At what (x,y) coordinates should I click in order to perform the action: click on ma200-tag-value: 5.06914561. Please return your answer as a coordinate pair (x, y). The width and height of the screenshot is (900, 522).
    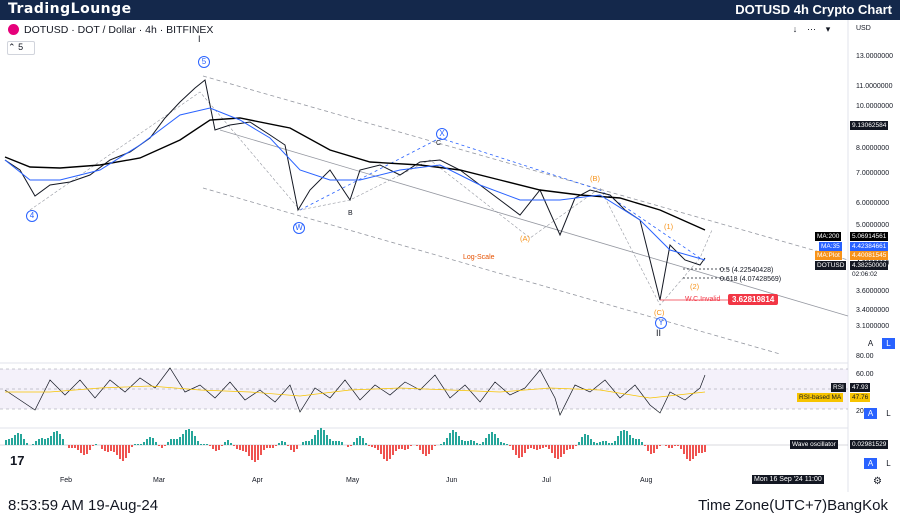
    Looking at the image, I should click on (869, 236).